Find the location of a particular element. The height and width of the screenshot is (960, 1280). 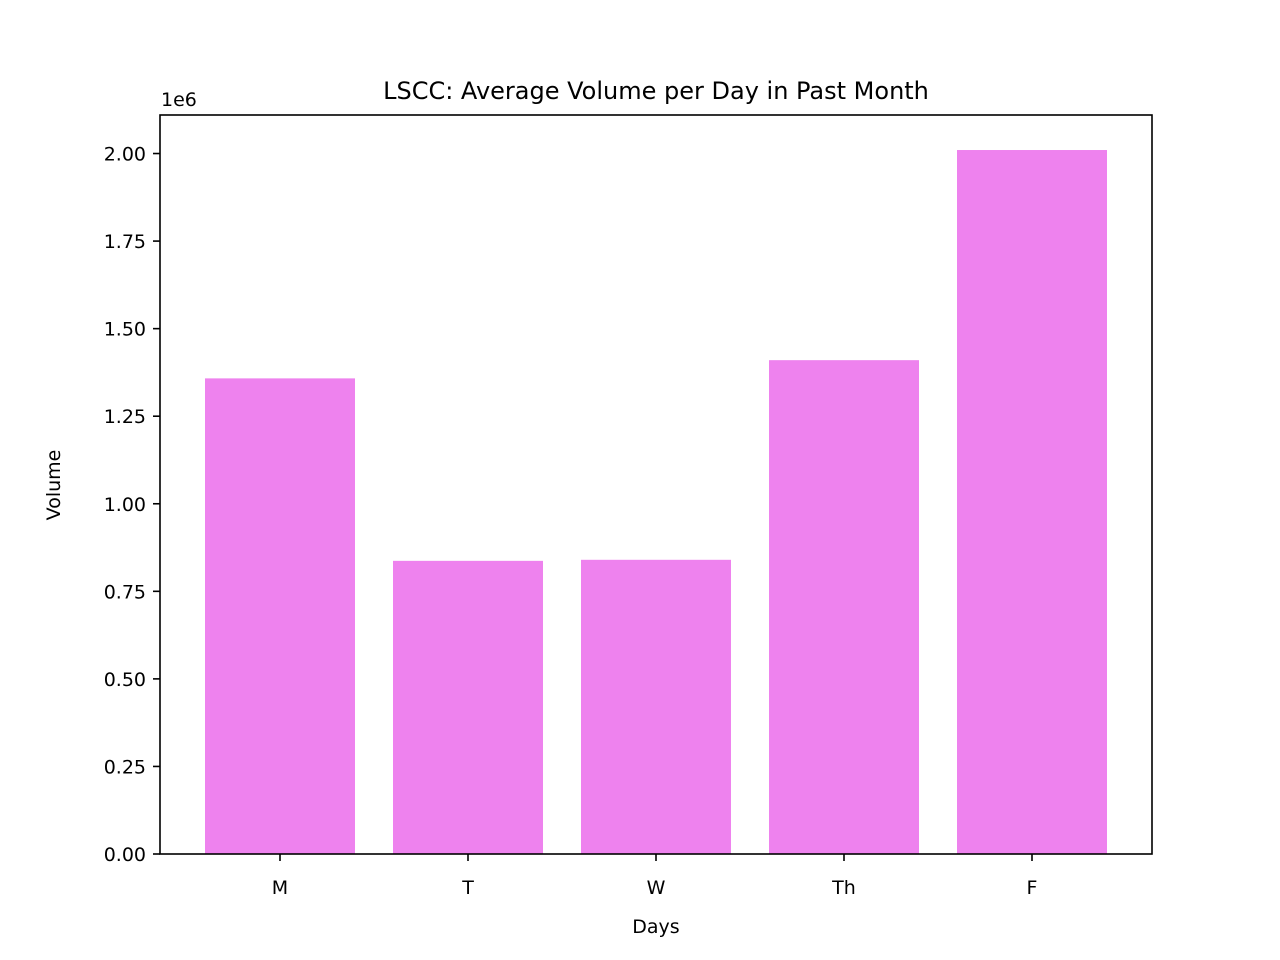

x-tick-label: F is located at coordinates (1032, 888).